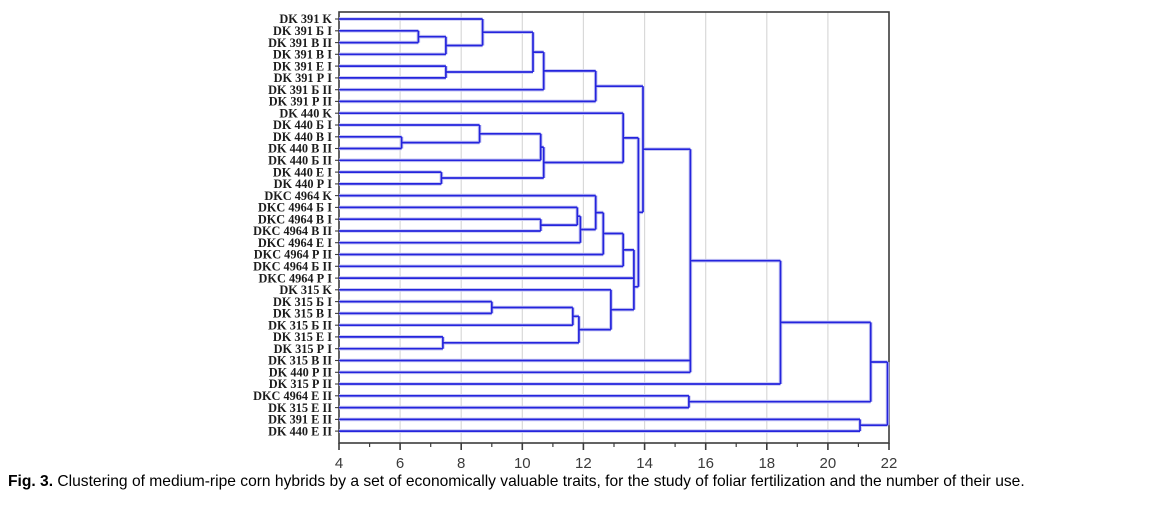 The width and height of the screenshot is (1151, 521). I want to click on leaf-label: DK 391 K, so click(305, 19).